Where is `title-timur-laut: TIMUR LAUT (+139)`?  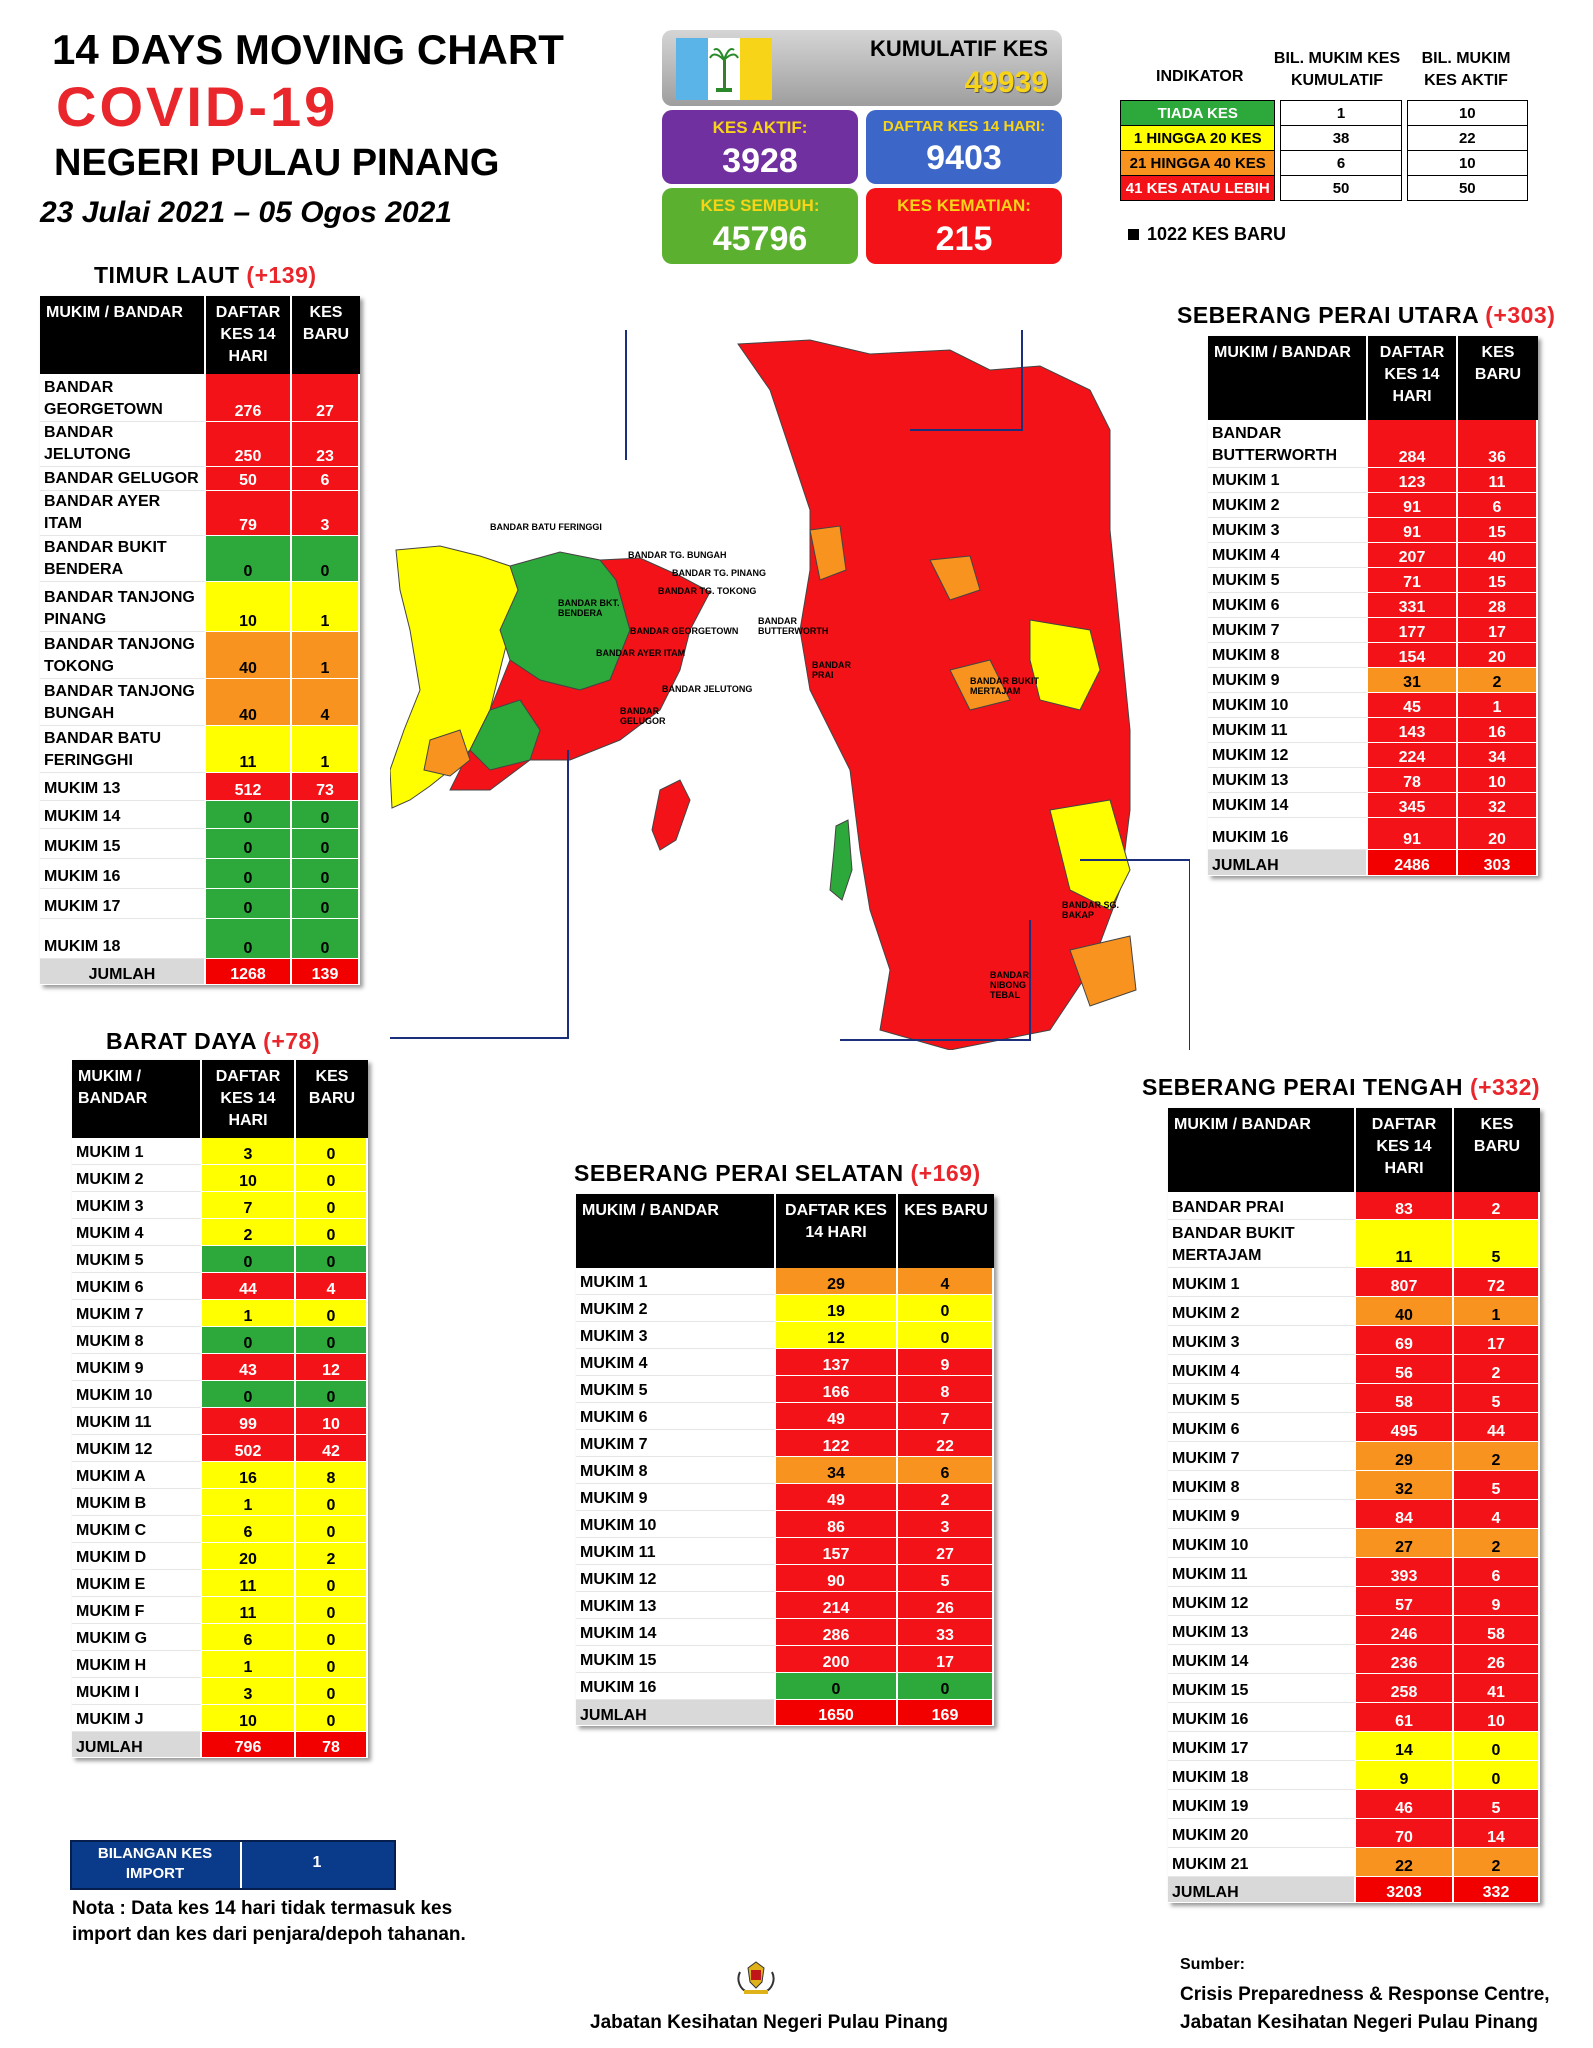
title-timur-laut: TIMUR LAUT (+139) is located at coordinates (205, 275).